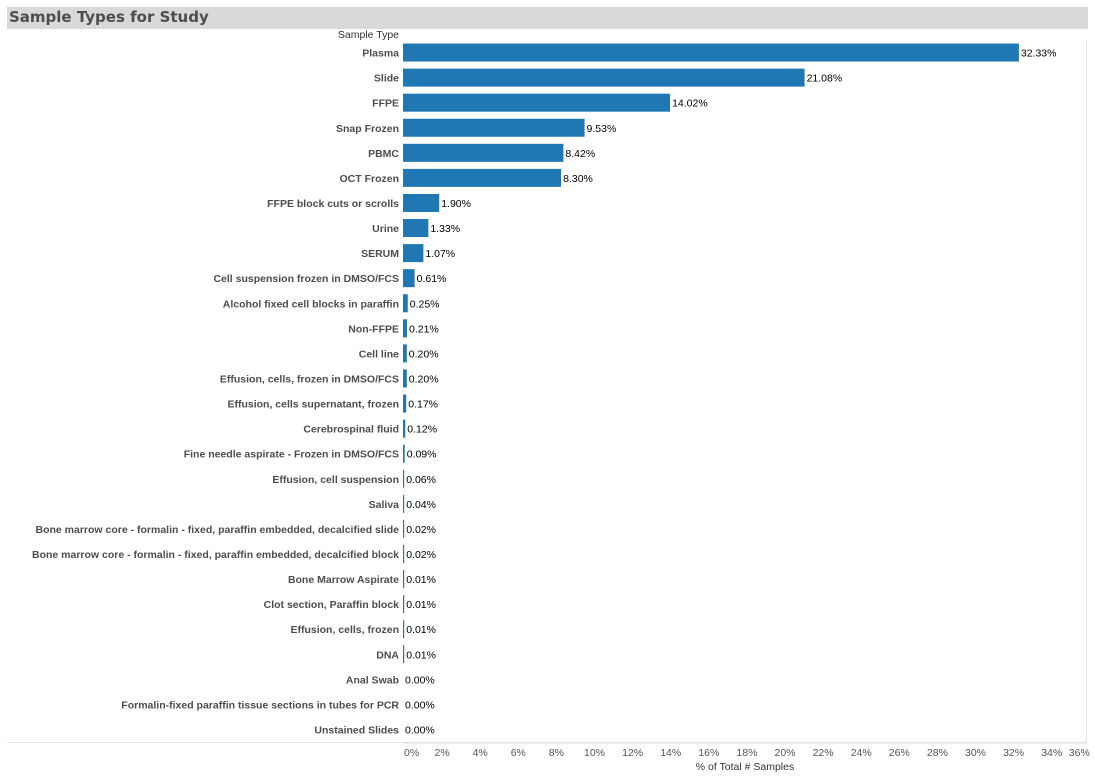  Describe the element at coordinates (306, 279) in the screenshot. I see `category-label: Cell suspension frozen in DMSO/FCS` at that location.